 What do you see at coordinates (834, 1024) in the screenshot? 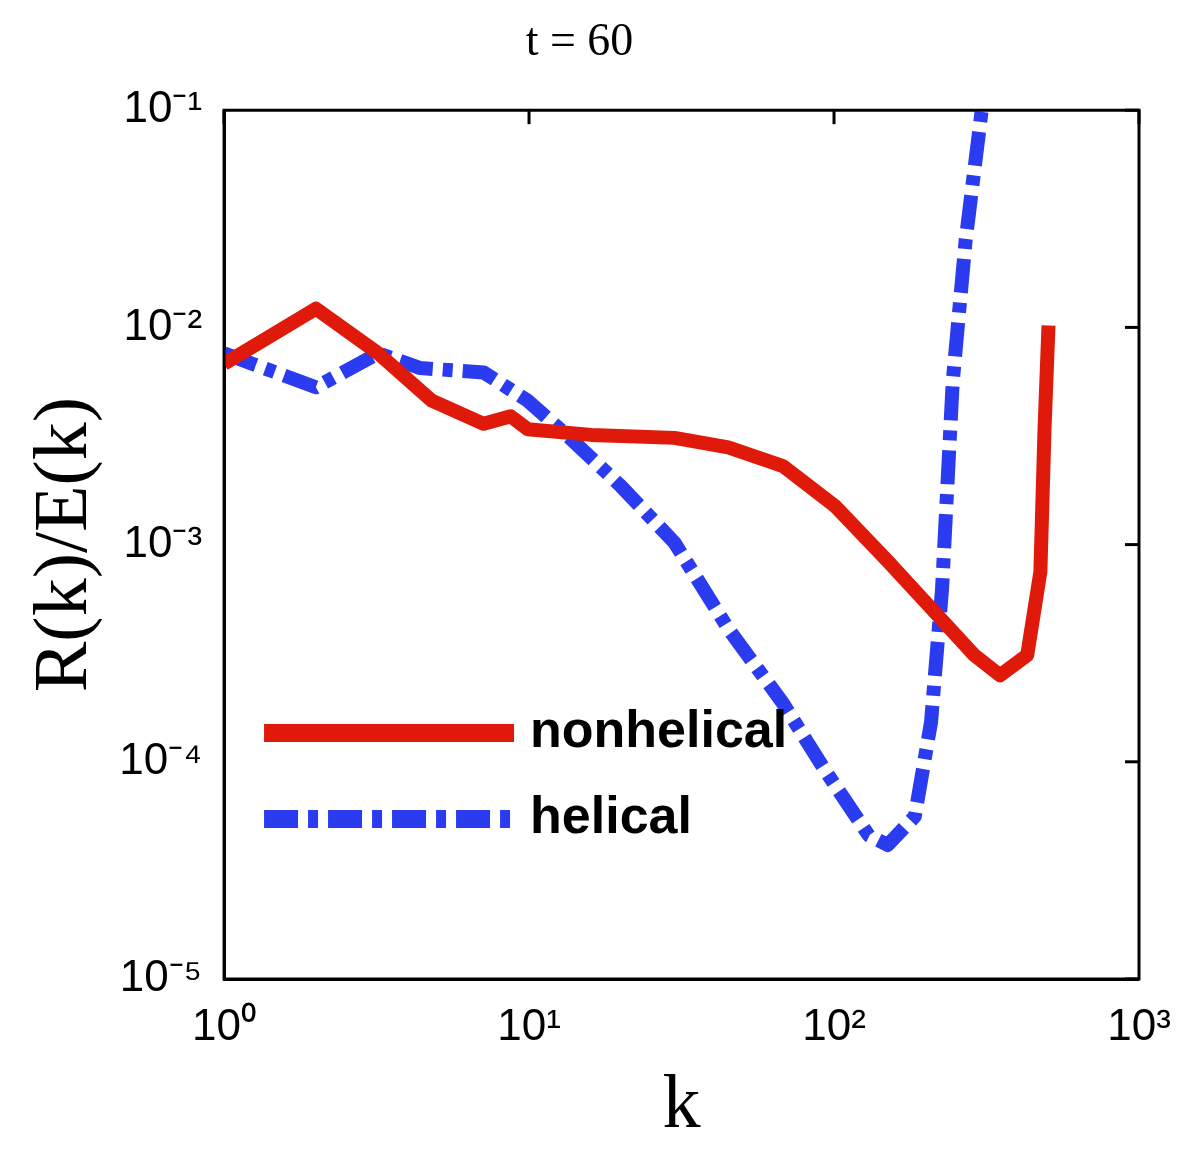
I see `x-tick-label: 10²` at bounding box center [834, 1024].